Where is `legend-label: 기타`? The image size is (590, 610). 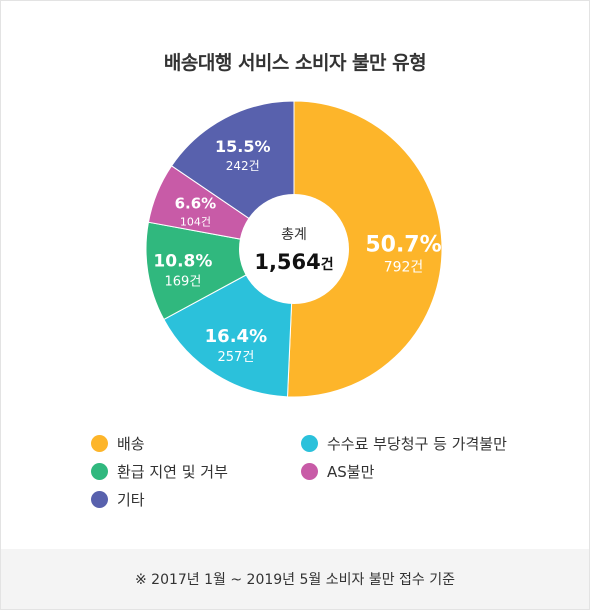 legend-label: 기타 is located at coordinates (131, 500).